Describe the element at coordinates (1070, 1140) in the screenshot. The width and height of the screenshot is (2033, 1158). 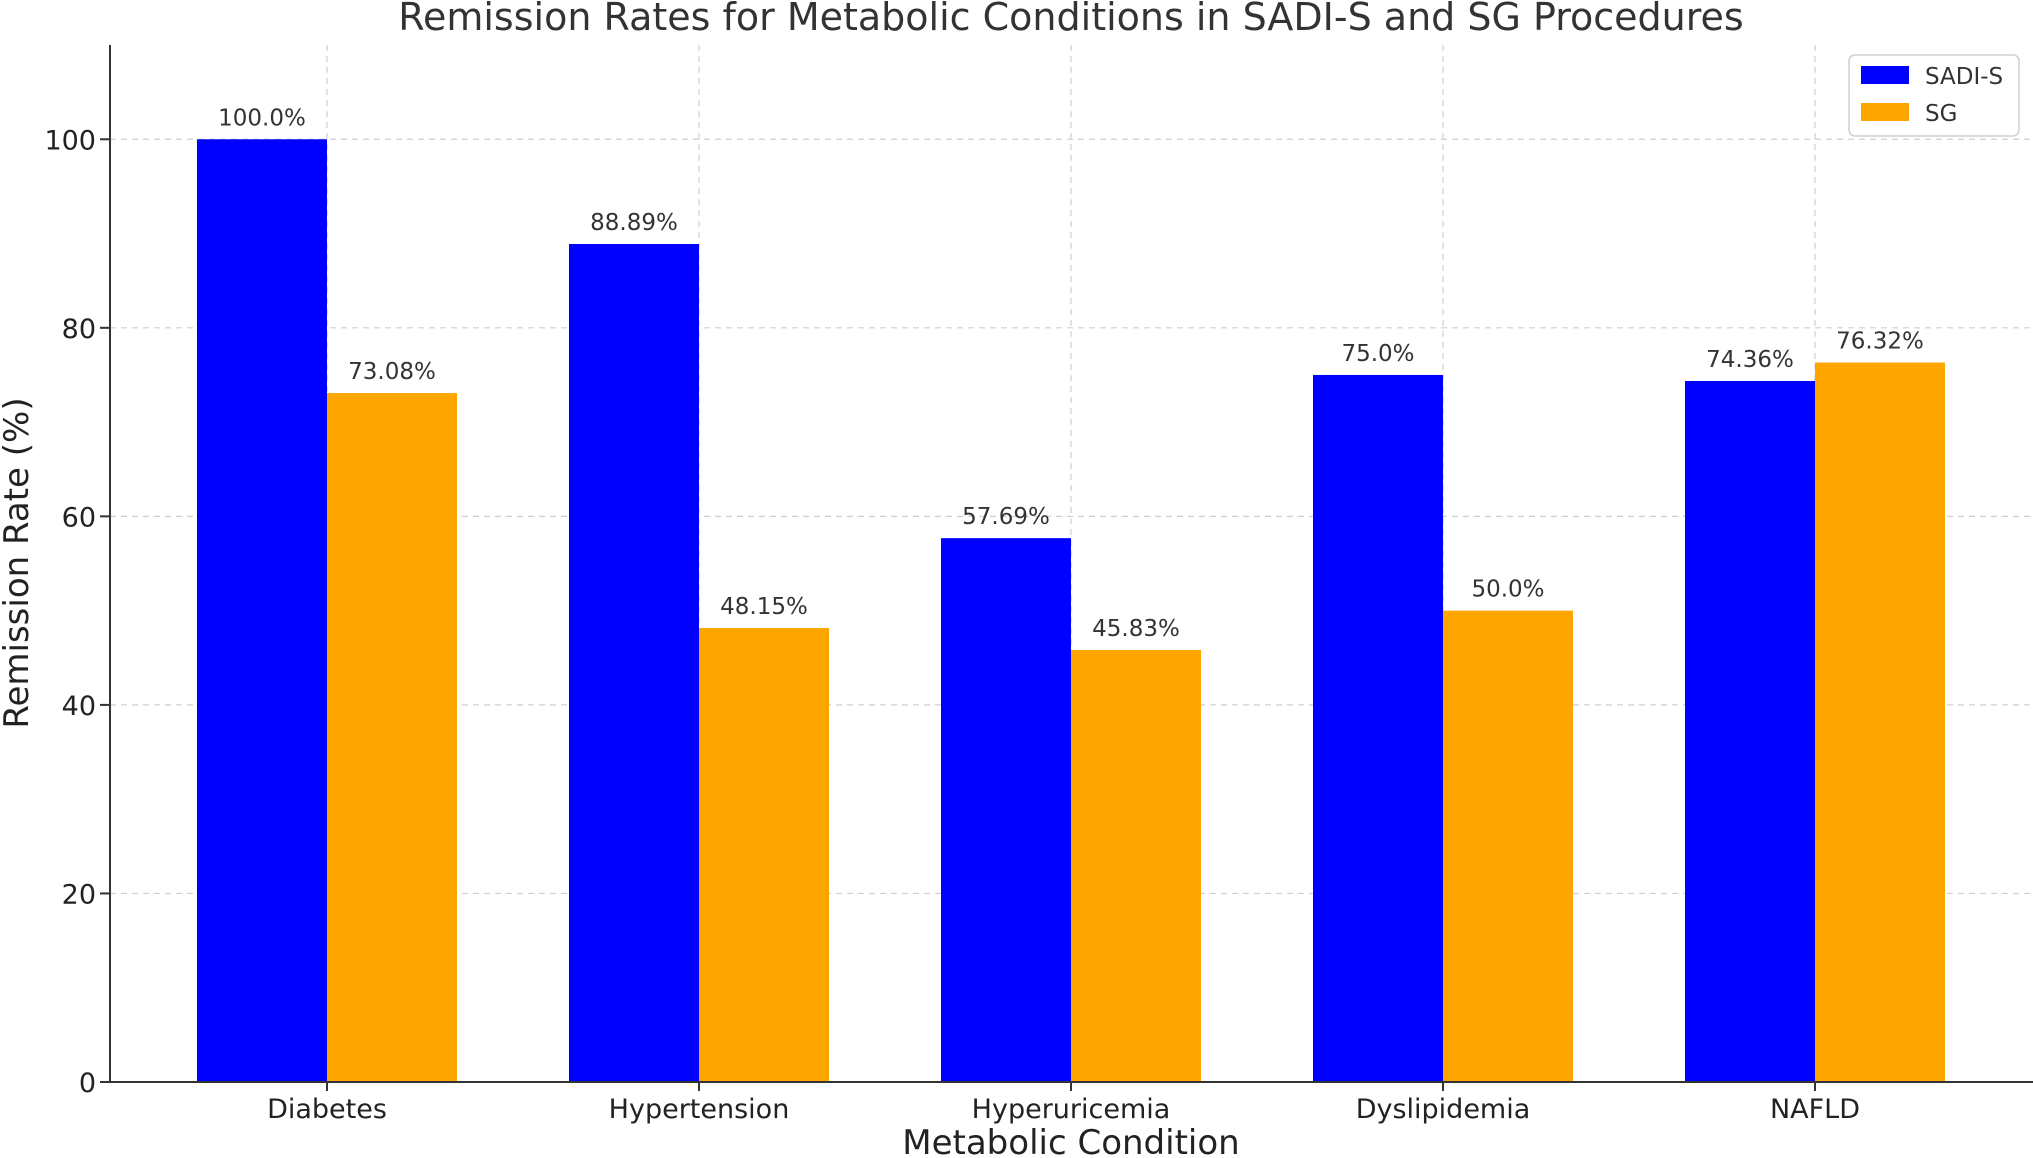
I see `x-axis-label: Metabolic Condition` at that location.